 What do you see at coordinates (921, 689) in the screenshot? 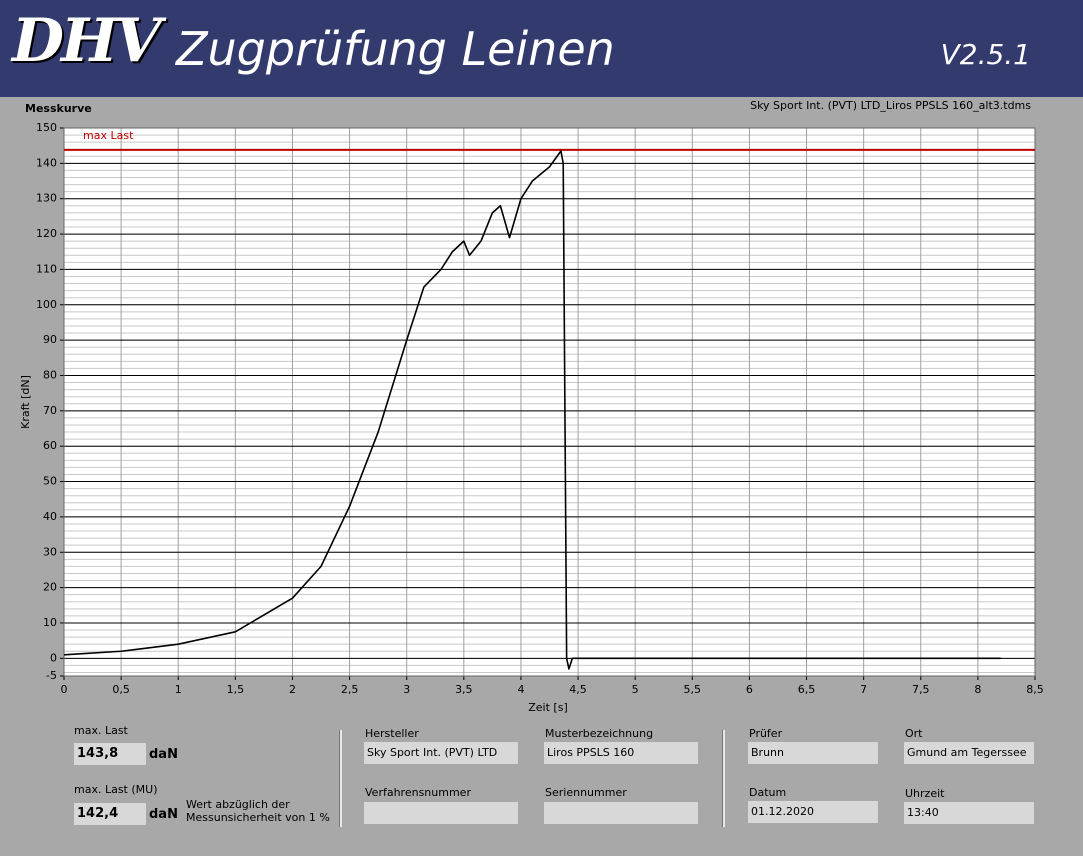
I see `x-tick-label: 7,5` at bounding box center [921, 689].